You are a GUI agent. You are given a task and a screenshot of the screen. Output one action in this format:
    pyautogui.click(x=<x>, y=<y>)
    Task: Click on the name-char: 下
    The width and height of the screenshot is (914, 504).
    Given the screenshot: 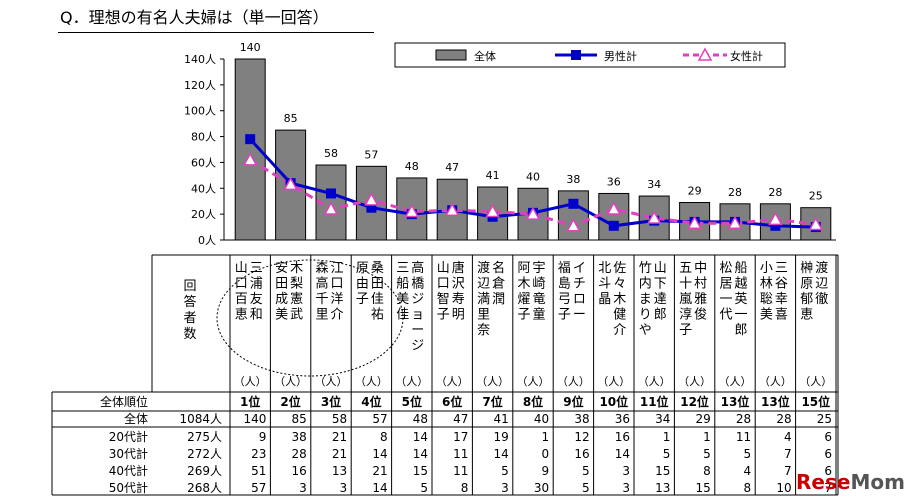 What is the action you would take?
    pyautogui.click(x=660, y=284)
    